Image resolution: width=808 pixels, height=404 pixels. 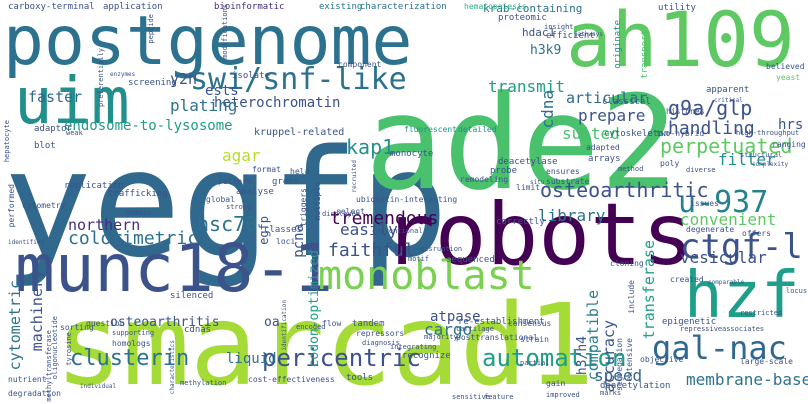 I want to click on word-multiple: multiple, so click(x=317, y=201).